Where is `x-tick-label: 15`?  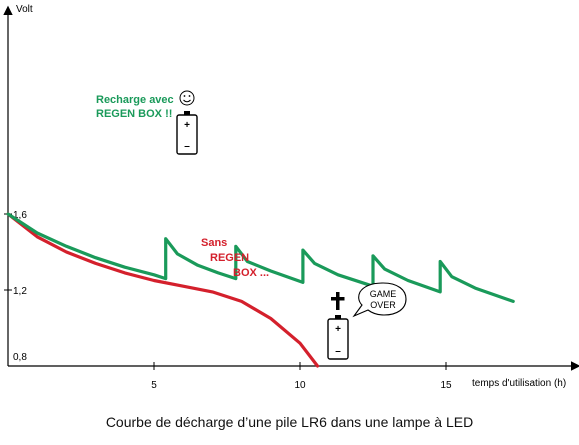
x-tick-label: 15 is located at coordinates (446, 385).